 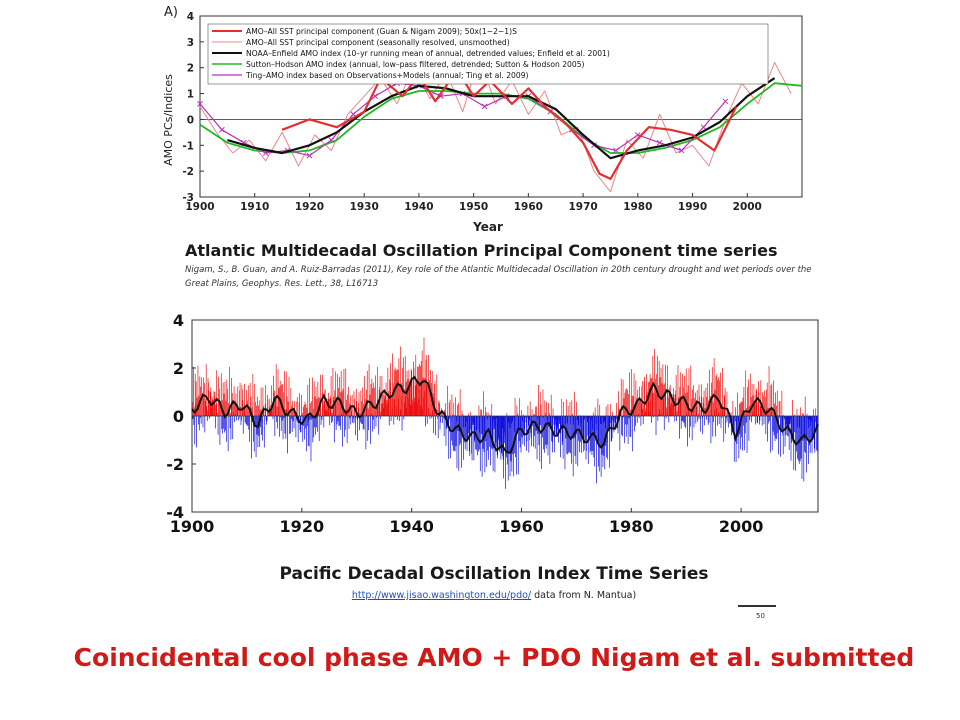 What do you see at coordinates (190, 95) in the screenshot?
I see `amo-y-tick-label: 1` at bounding box center [190, 95].